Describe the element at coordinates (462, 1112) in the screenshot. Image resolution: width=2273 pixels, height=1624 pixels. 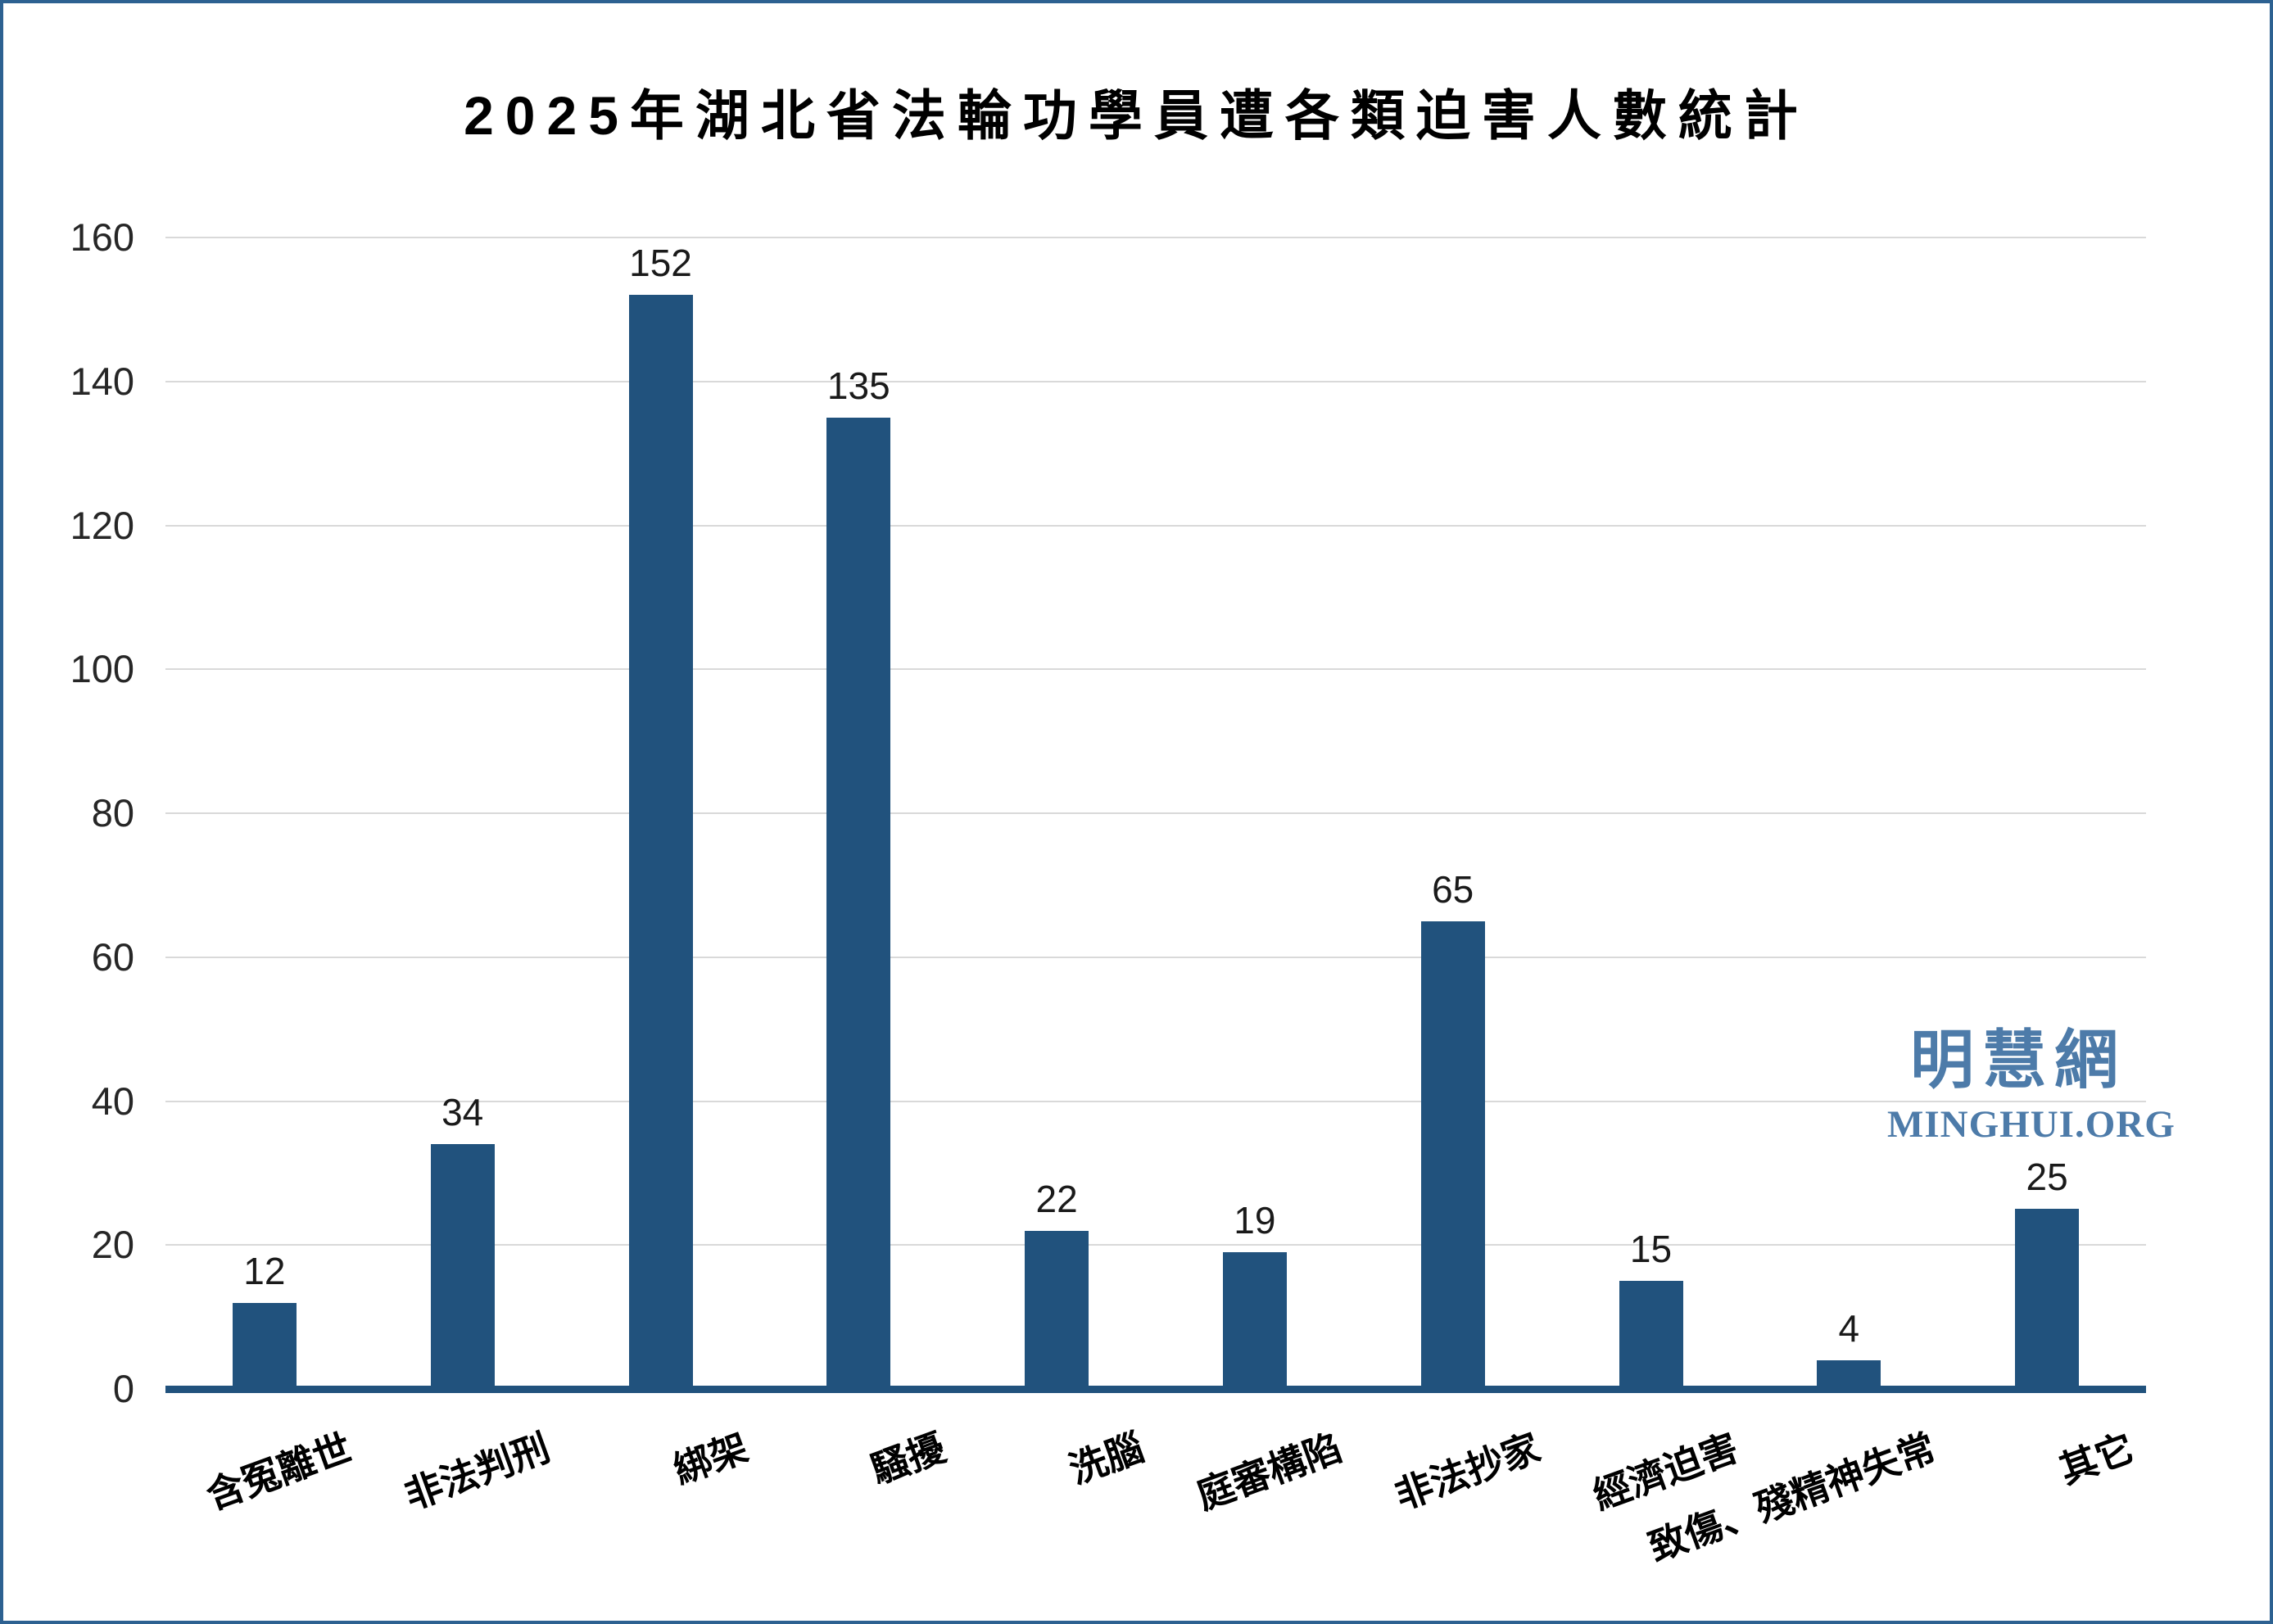
I see `bar-value-label: 34` at that location.